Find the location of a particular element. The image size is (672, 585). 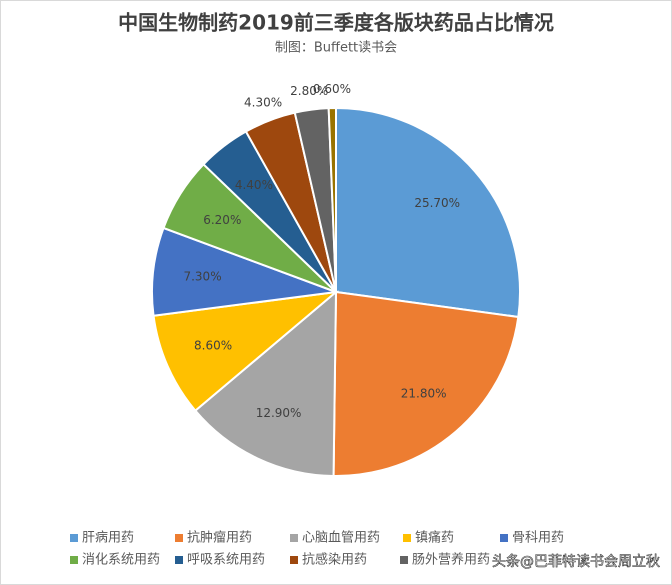

legend-label: 抗肿瘤用药 is located at coordinates (219, 538).